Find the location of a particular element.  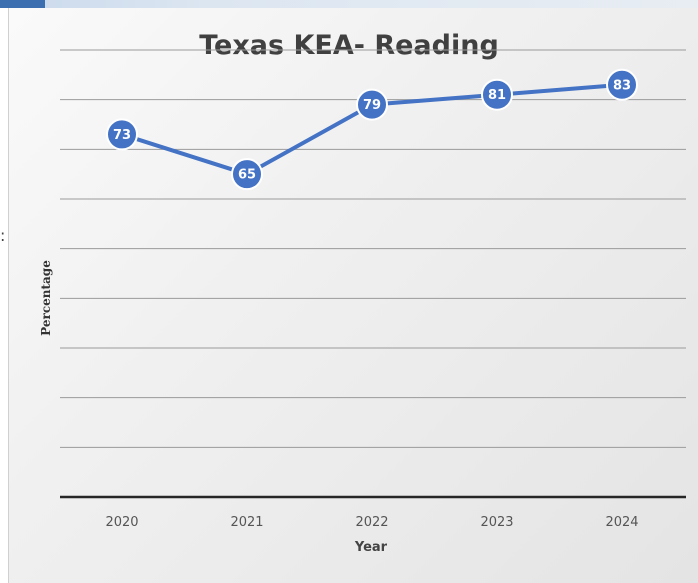

data-label: 65 is located at coordinates (247, 175).